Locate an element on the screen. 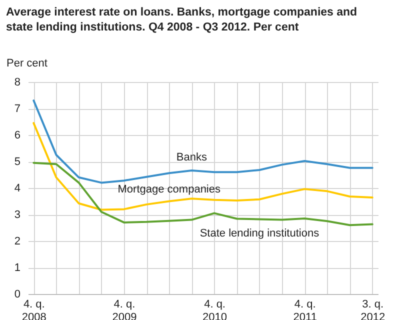  series-label: State lending institutions is located at coordinates (260, 233).